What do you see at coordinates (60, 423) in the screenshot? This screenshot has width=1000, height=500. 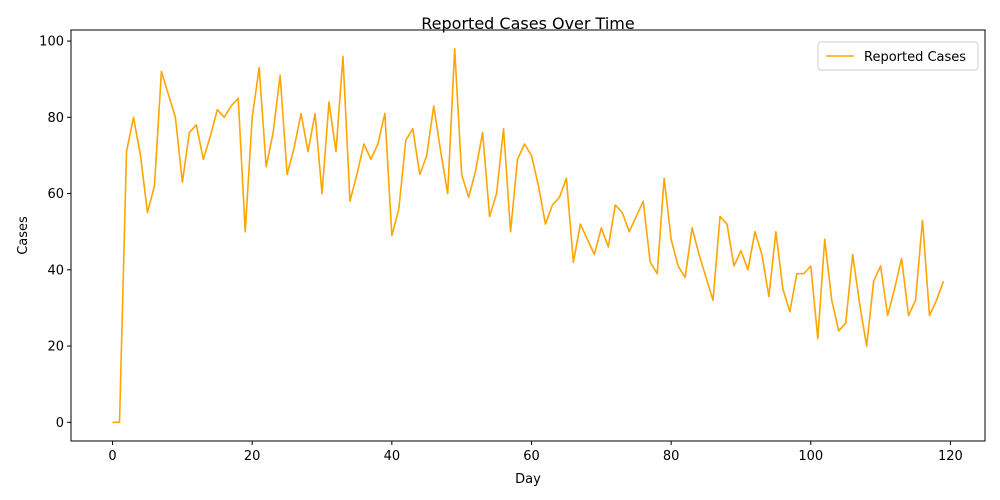 I see `y-tick-label: 0` at bounding box center [60, 423].